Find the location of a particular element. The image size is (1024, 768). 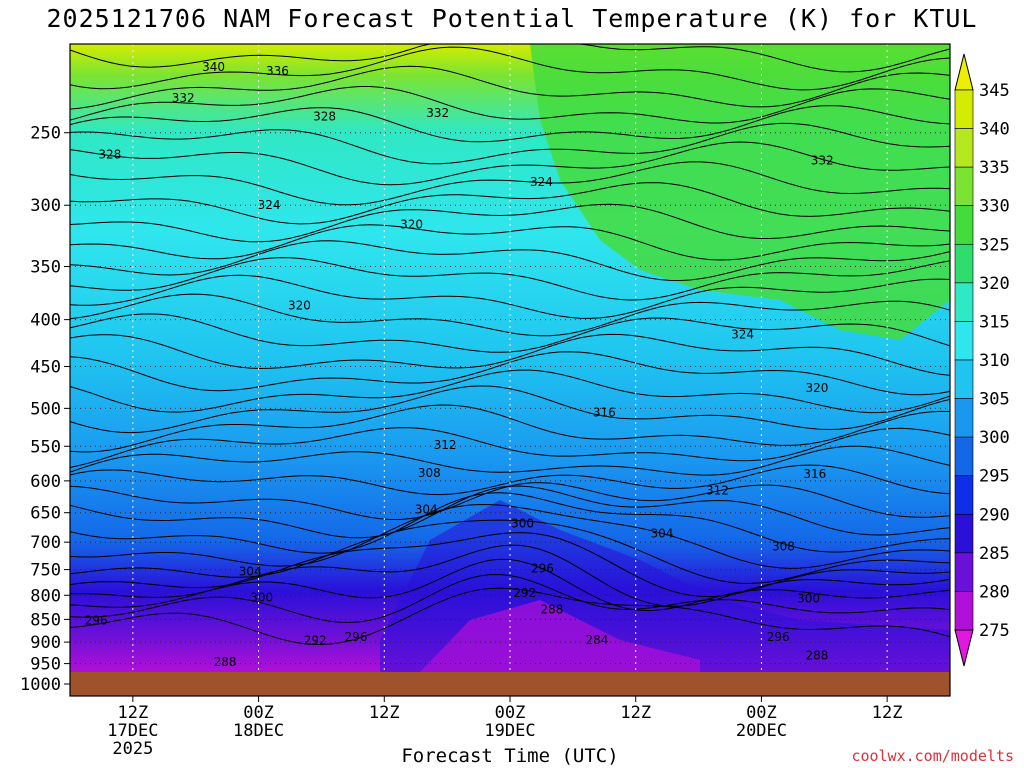

contour-label: 340 is located at coordinates (213, 67).